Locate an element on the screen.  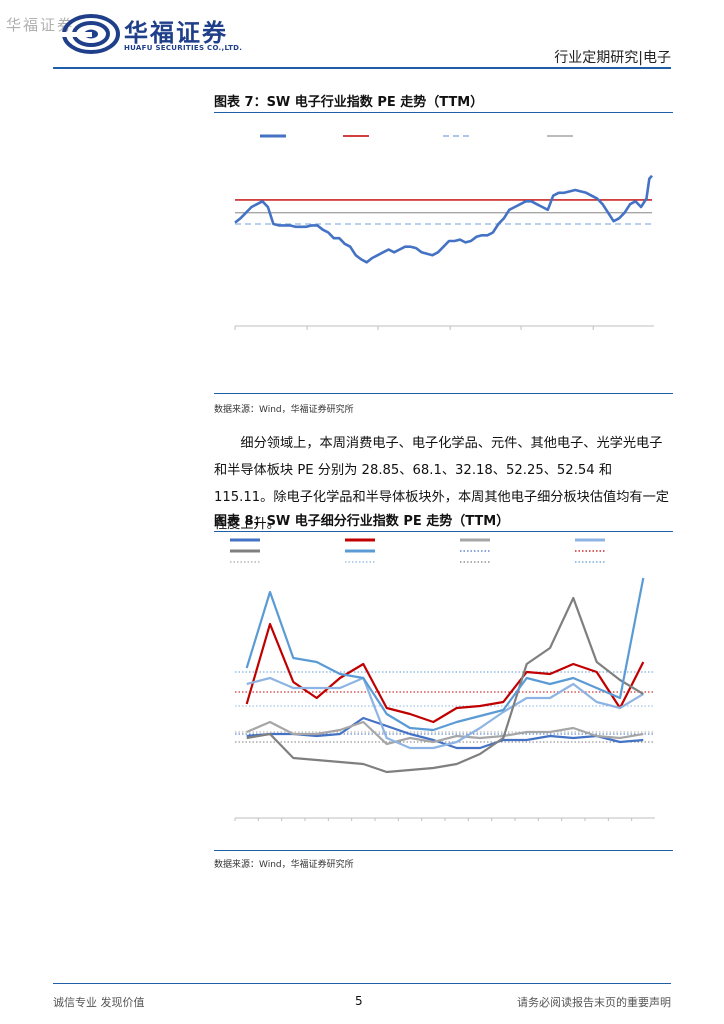
series-electronic-chemicals is located at coordinates (445, 673).